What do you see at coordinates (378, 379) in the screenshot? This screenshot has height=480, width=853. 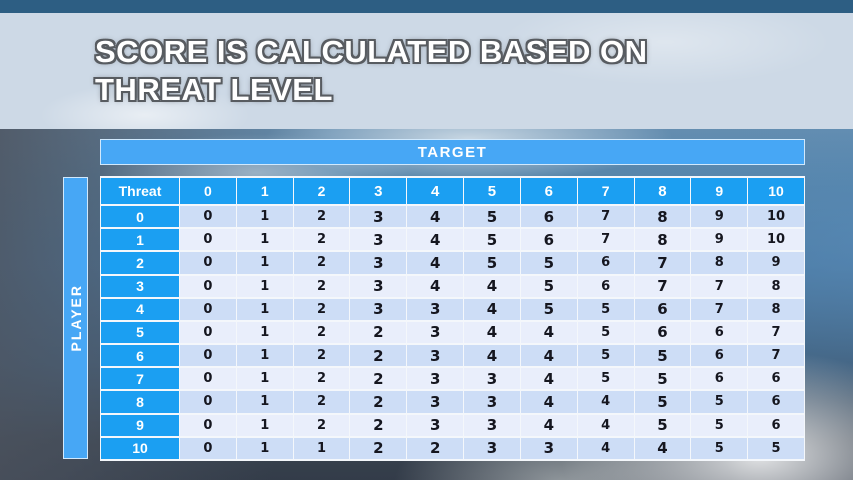 I see `score-cell-7-3: 2` at bounding box center [378, 379].